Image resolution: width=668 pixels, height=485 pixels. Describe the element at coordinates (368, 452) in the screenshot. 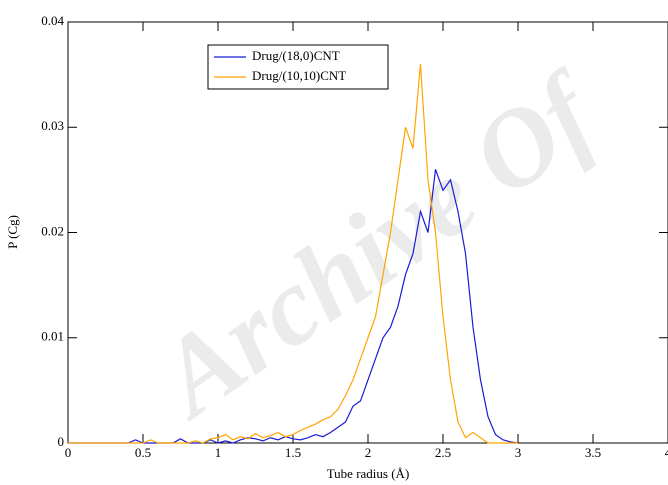

I see `x-tick-label: 2` at that location.